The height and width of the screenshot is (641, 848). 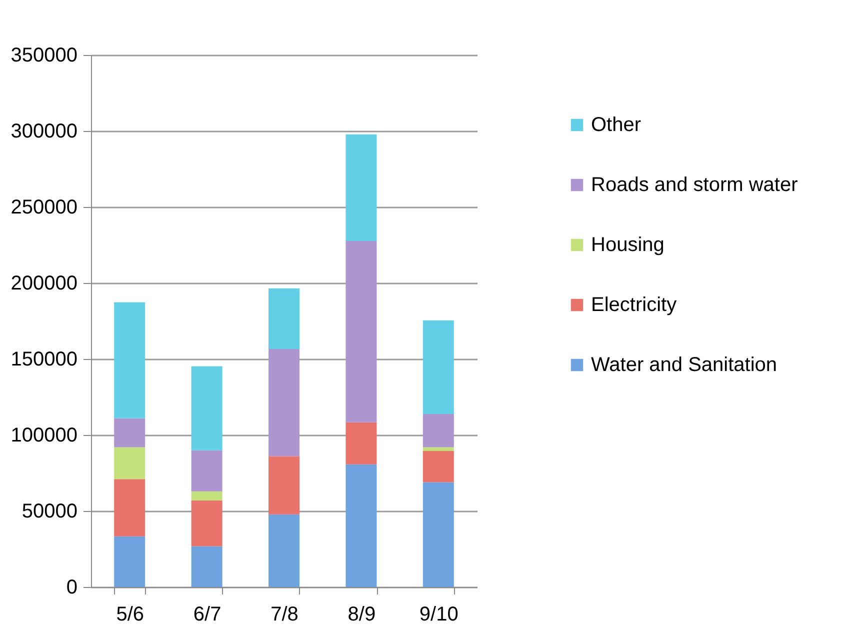 What do you see at coordinates (50, 511) in the screenshot?
I see `y-tick-label: 50000` at bounding box center [50, 511].